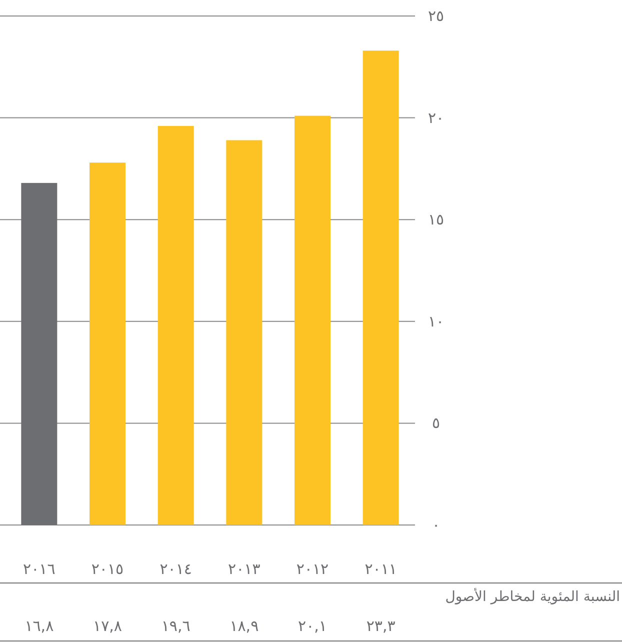  What do you see at coordinates (244, 569) in the screenshot?
I see `x-tick-label: ٢٠١٣` at bounding box center [244, 569].